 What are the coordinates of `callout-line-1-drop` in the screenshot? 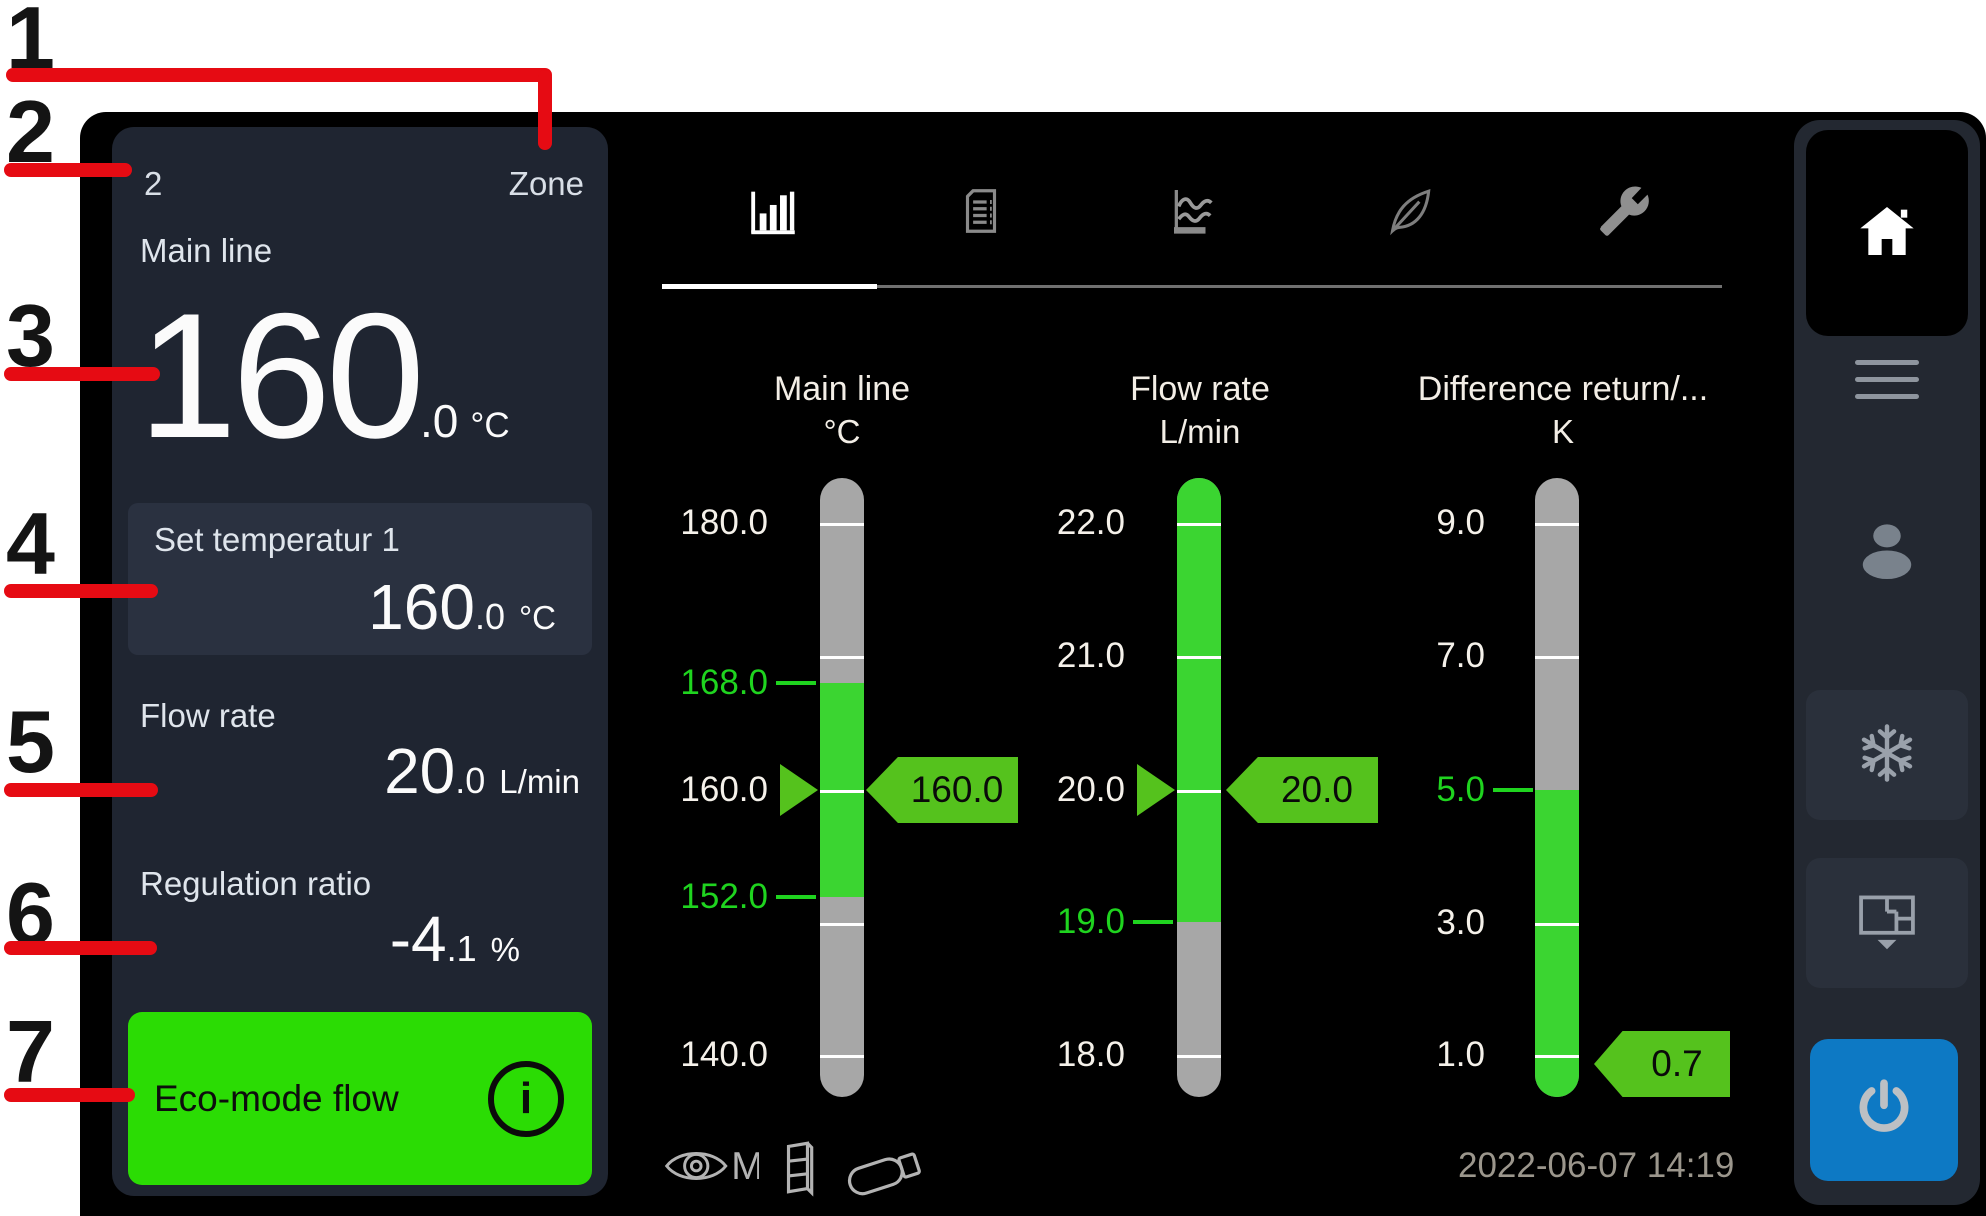 It's located at (545, 110).